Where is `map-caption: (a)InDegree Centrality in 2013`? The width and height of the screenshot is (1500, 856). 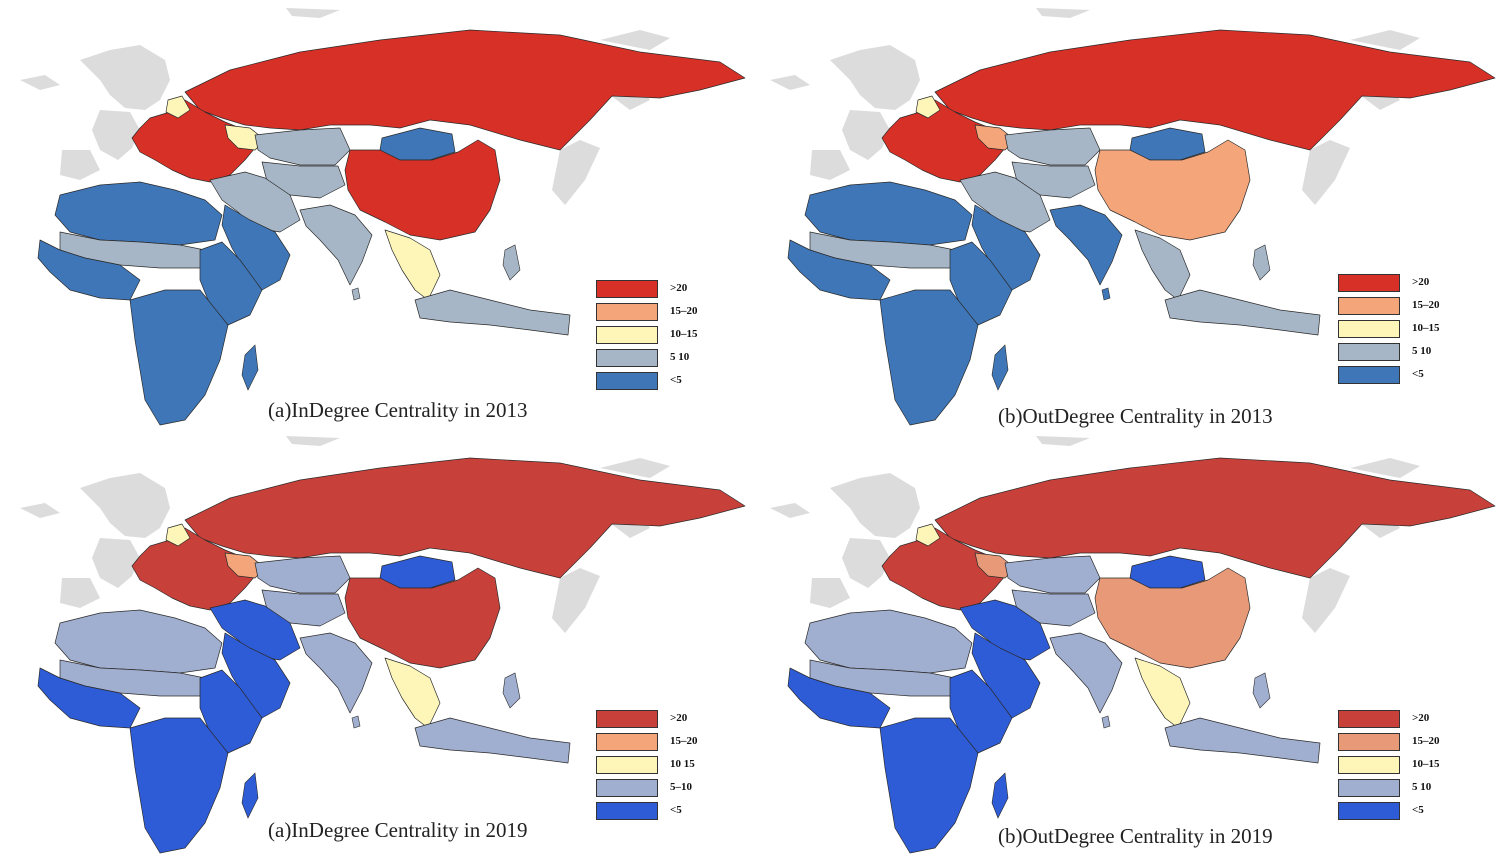
map-caption: (a)InDegree Centrality in 2013 is located at coordinates (398, 410).